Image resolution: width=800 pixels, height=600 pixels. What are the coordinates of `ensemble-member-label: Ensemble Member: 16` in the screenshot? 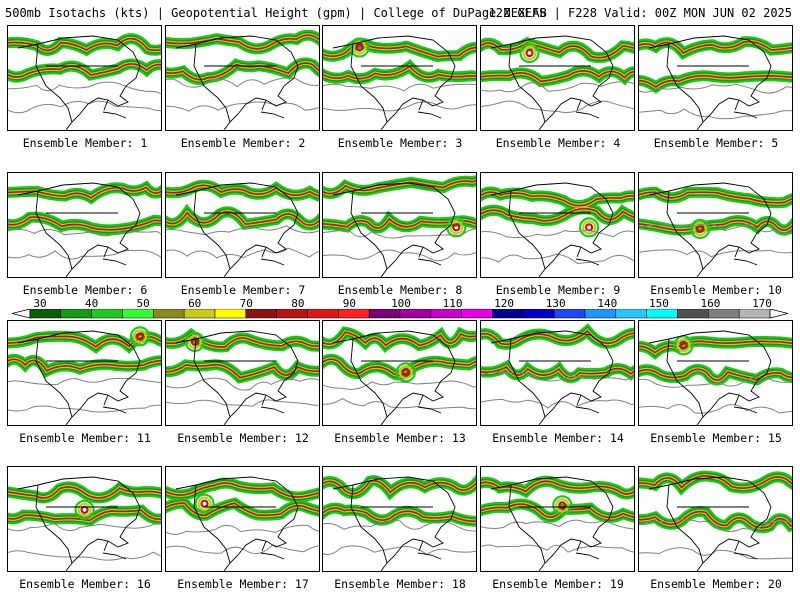 It's located at (85, 584).